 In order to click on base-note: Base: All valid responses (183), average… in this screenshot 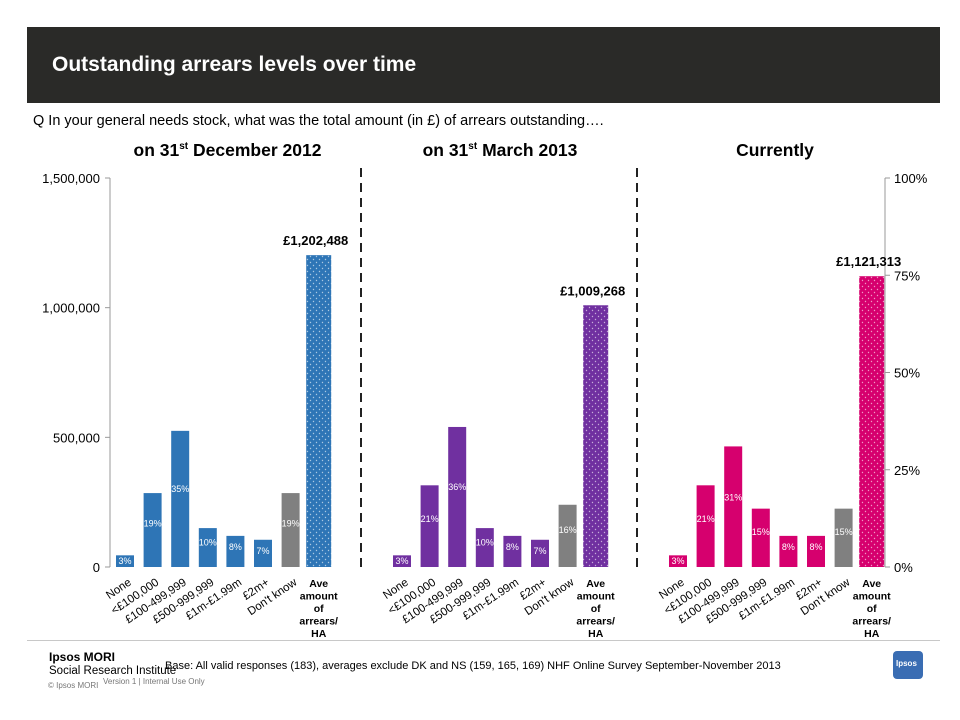, I will do `click(473, 666)`.